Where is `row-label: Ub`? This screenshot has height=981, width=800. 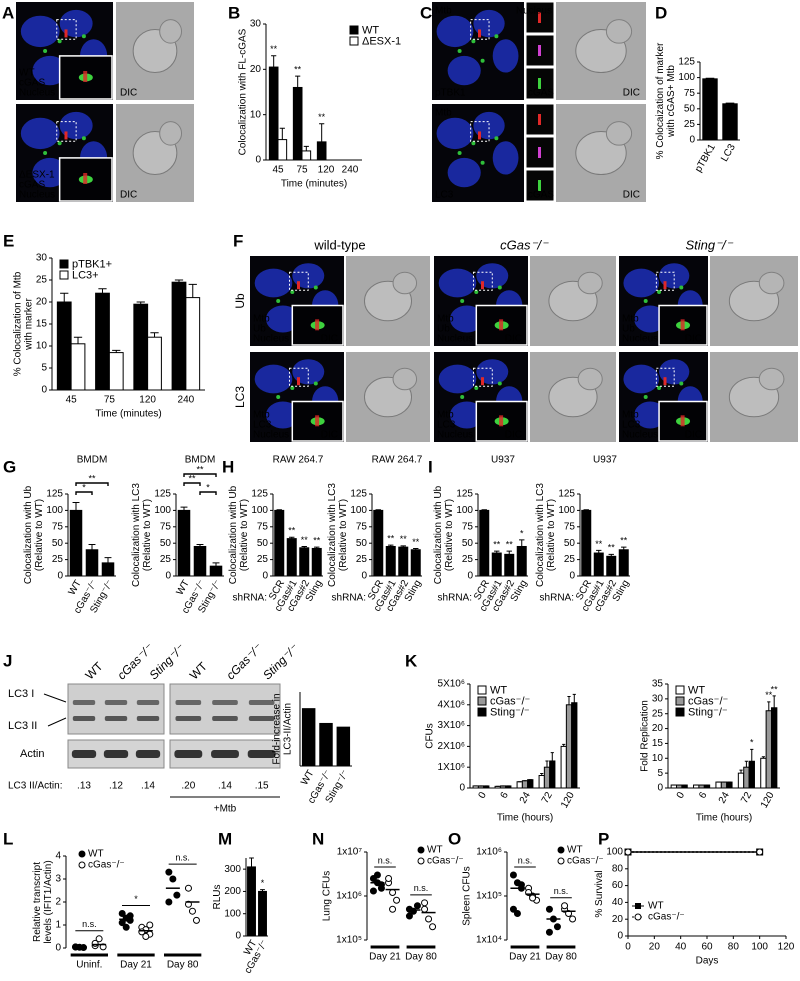
row-label: Ub is located at coordinates (240, 301).